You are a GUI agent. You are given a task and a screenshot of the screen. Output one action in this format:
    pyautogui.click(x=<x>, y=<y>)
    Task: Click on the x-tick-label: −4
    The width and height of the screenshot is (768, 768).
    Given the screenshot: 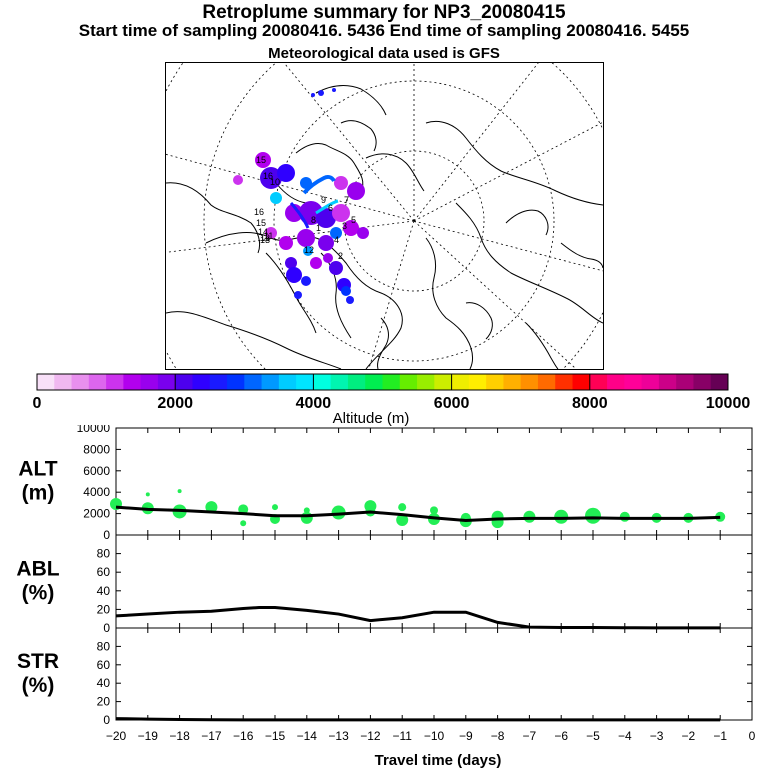 What is the action you would take?
    pyautogui.click(x=625, y=736)
    